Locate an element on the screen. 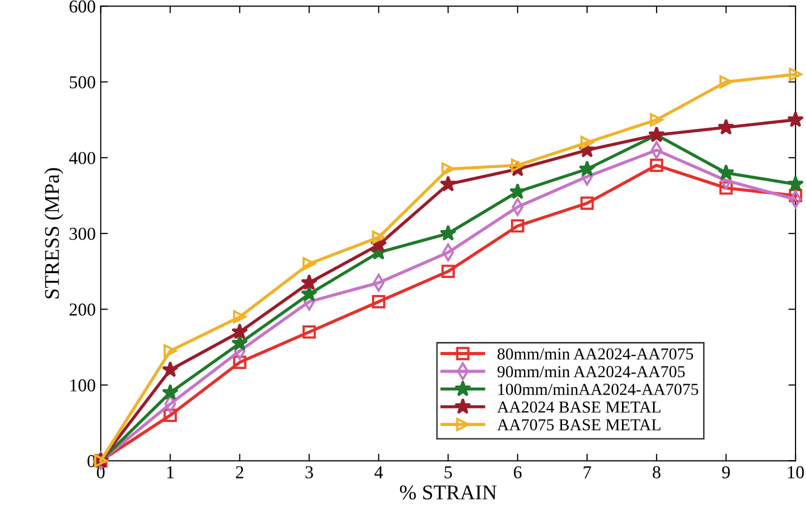 Image resolution: width=806 pixels, height=512 pixels. x-tick-label: 6 is located at coordinates (518, 472).